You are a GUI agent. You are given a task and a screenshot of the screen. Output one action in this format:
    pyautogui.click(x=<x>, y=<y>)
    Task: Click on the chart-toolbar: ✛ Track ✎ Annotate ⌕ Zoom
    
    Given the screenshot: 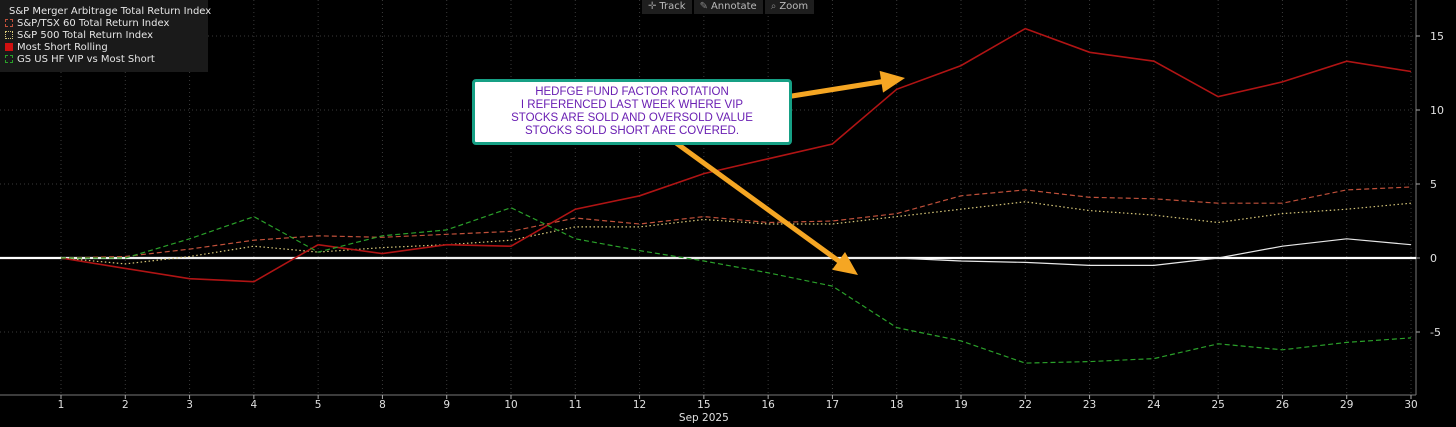 What is the action you would take?
    pyautogui.click(x=729, y=7)
    